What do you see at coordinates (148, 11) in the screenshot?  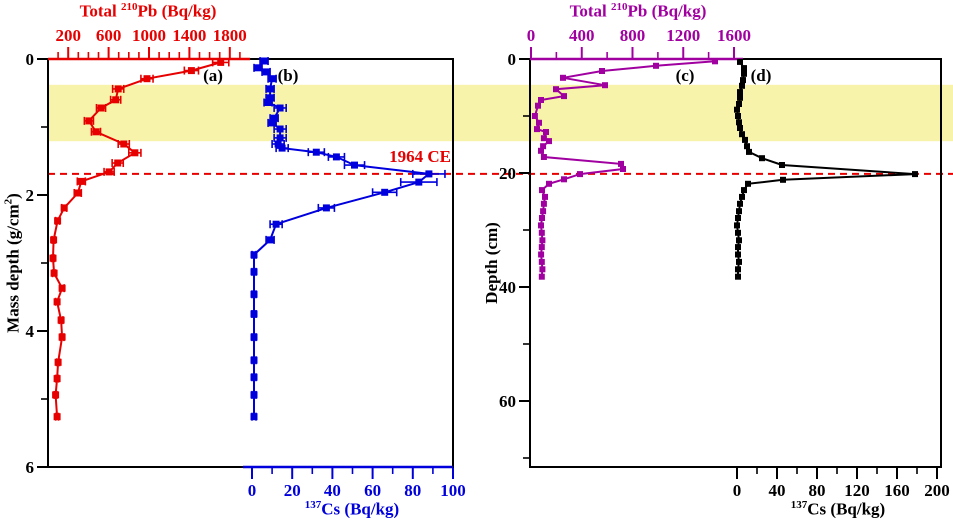 I see `left-top-axis-title: Total 210Pb (Bq/kg)` at bounding box center [148, 11].